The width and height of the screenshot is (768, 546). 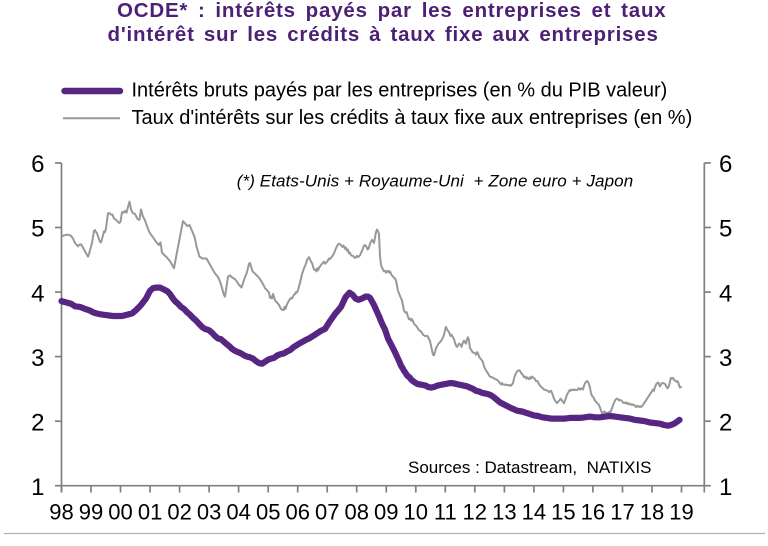 What do you see at coordinates (593, 512) in the screenshot?
I see `svg-text: 16` at bounding box center [593, 512].